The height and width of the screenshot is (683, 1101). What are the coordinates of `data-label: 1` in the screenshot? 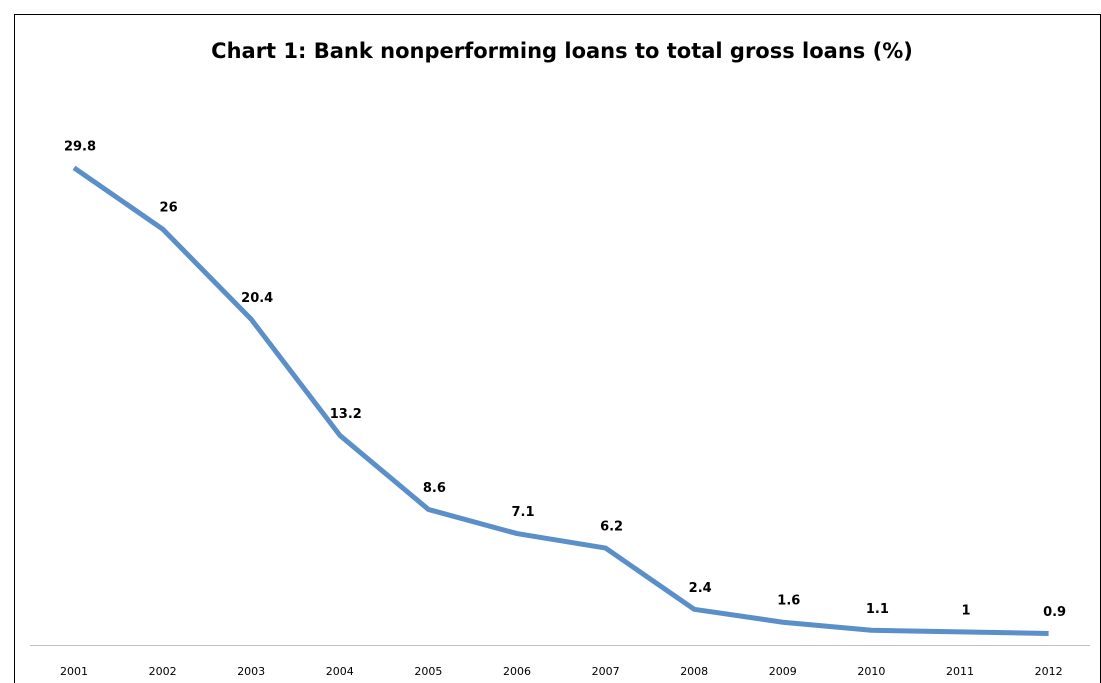 It's located at (965, 610).